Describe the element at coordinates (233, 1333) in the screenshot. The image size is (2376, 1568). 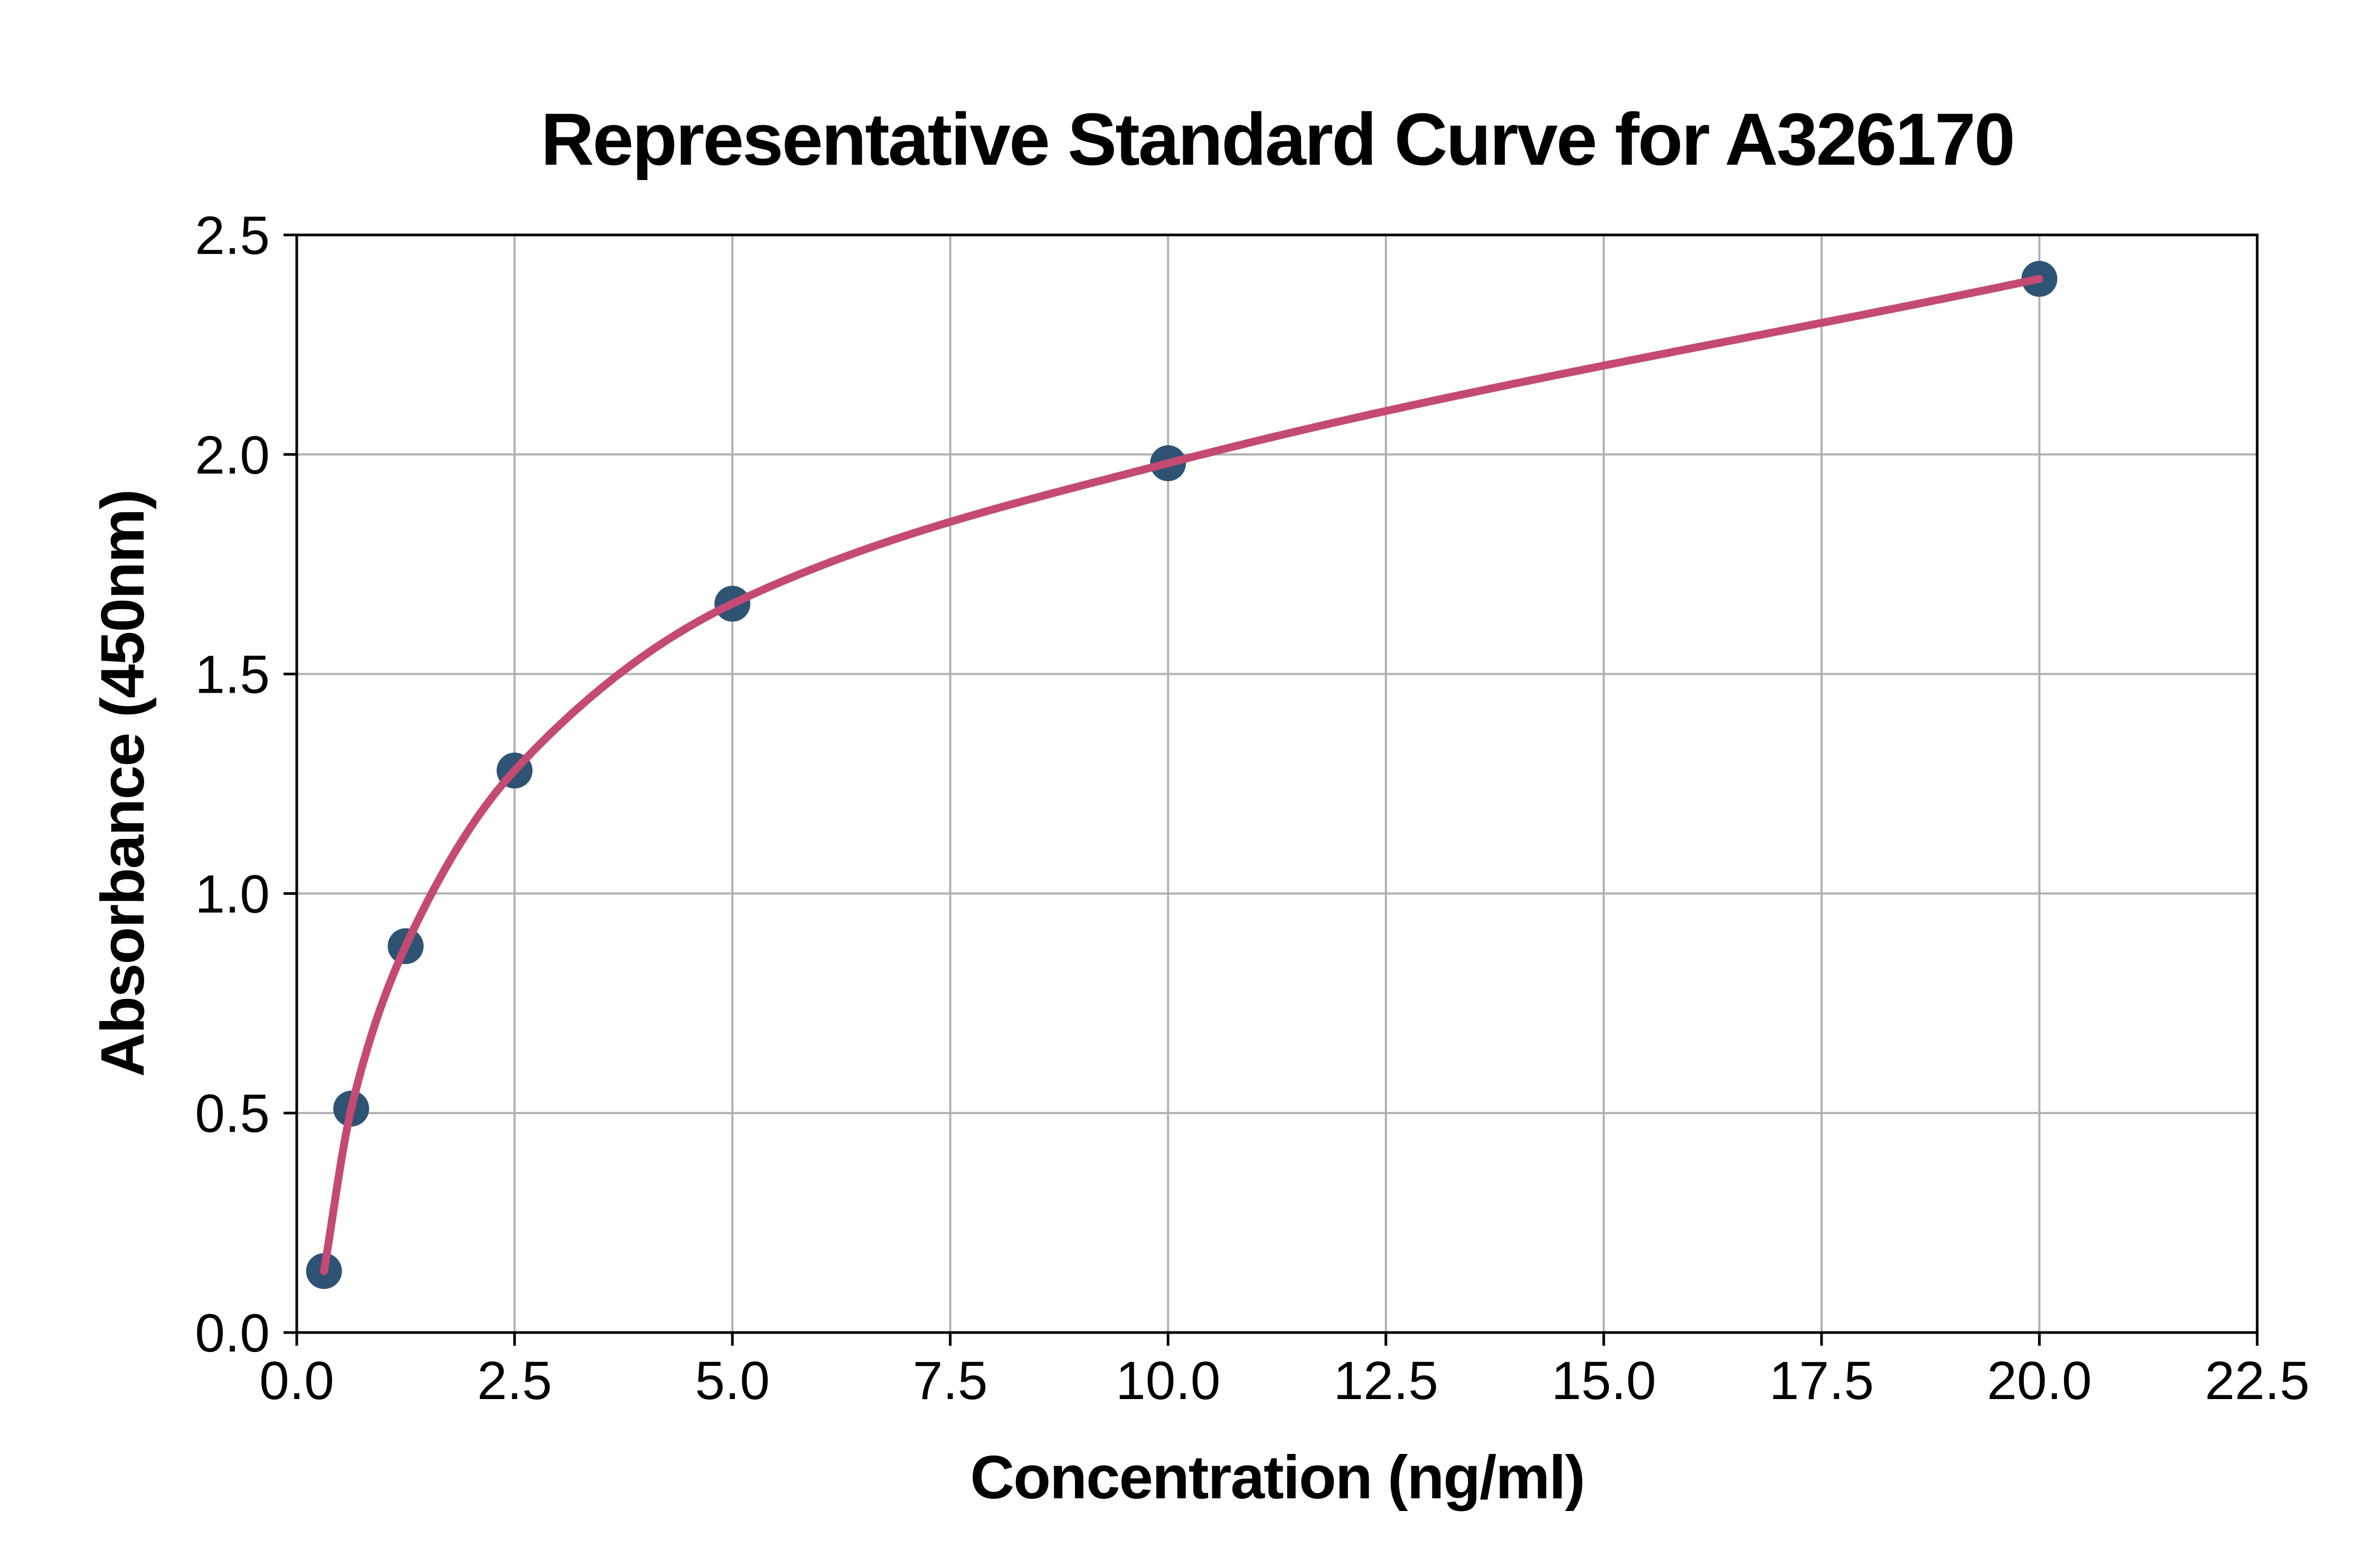
I see `y-tick-label: 0.0` at that location.